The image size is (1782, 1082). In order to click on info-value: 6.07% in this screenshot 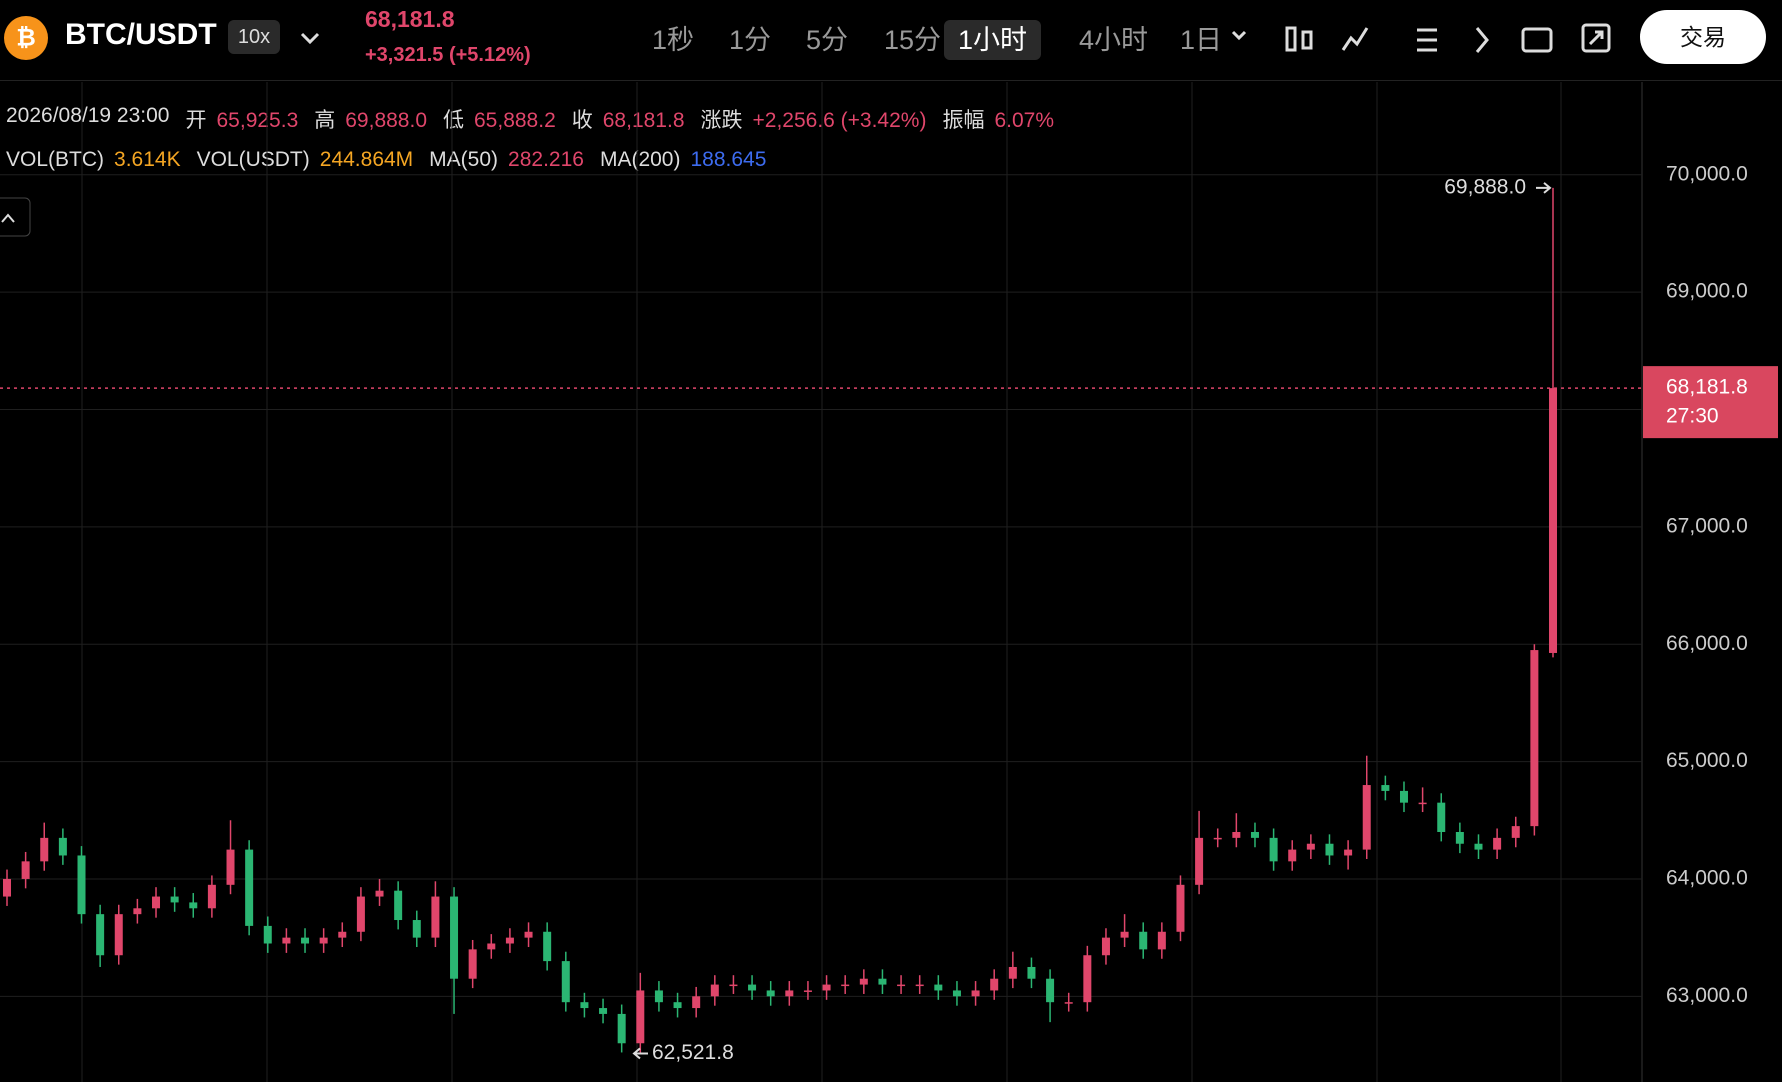, I will do `click(1024, 120)`.